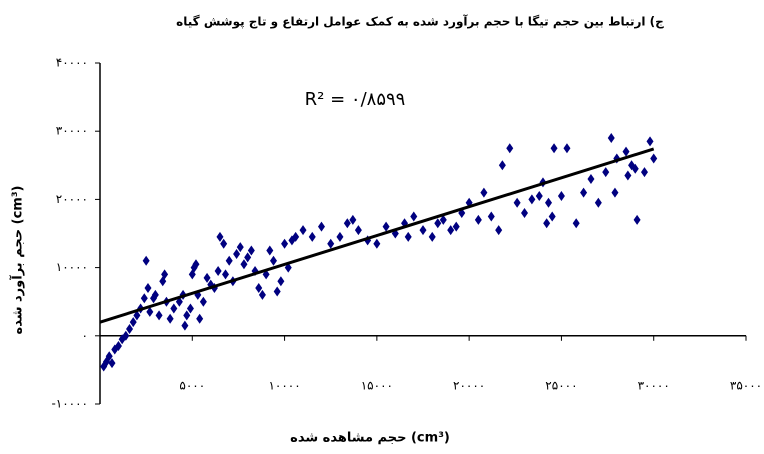 The height and width of the screenshot is (454, 764). What do you see at coordinates (561, 386) in the screenshot?
I see `x-tick-label: ۲۵۰۰۰` at bounding box center [561, 386].